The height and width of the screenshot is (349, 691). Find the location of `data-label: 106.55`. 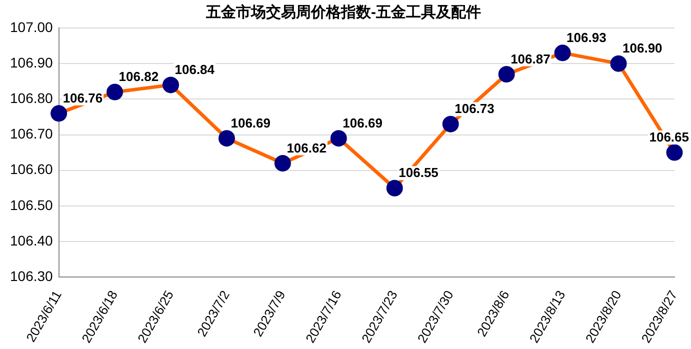

data-label: 106.55 is located at coordinates (418, 172).